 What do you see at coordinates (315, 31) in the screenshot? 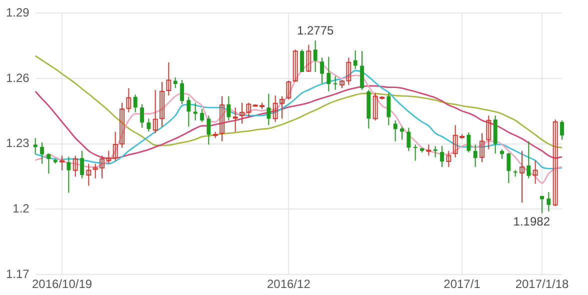
I see `annotation: 1.2775` at bounding box center [315, 31].